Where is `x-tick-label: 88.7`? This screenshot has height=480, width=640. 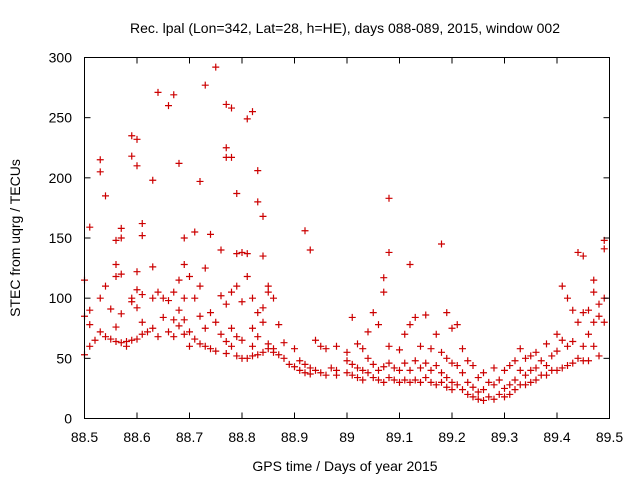
x-tick-label: 88.7 is located at coordinates (189, 437).